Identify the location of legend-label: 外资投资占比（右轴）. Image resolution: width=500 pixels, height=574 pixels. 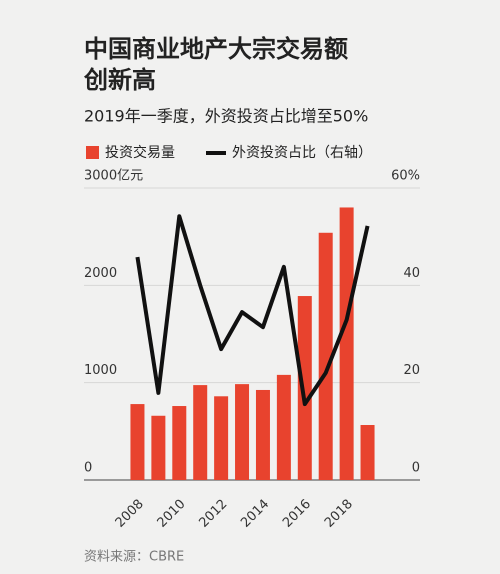
(302, 153).